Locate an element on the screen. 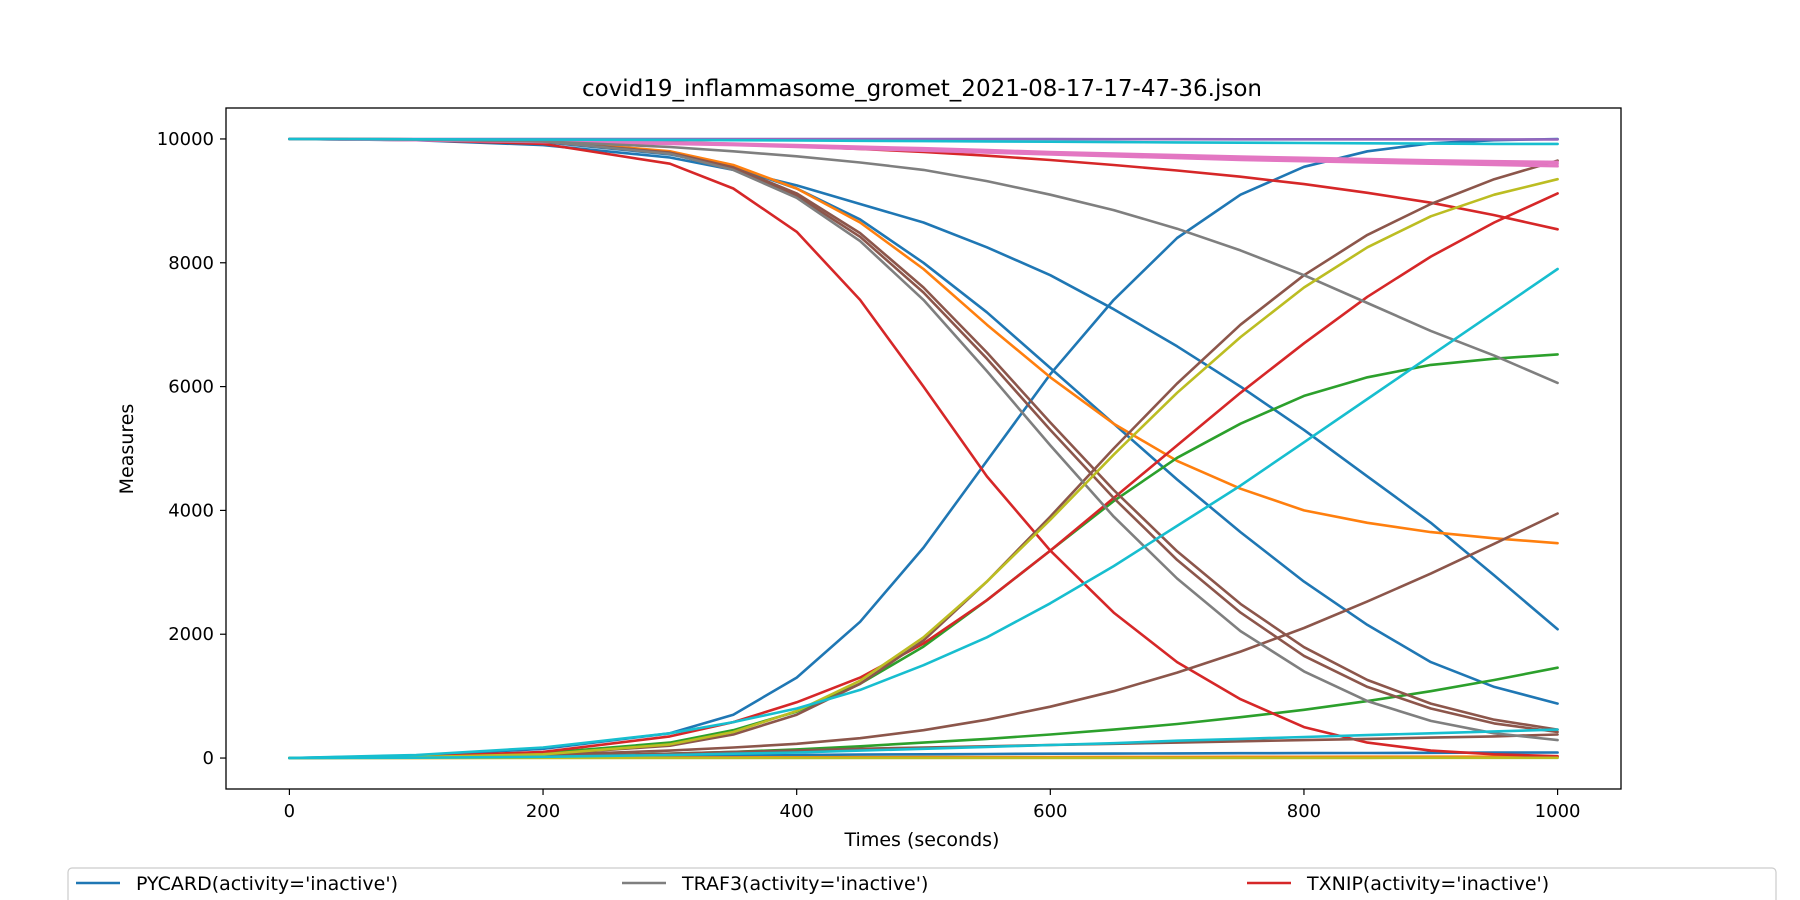 This screenshot has width=1800, height=900. x-tick-label: 800 is located at coordinates (1304, 811).